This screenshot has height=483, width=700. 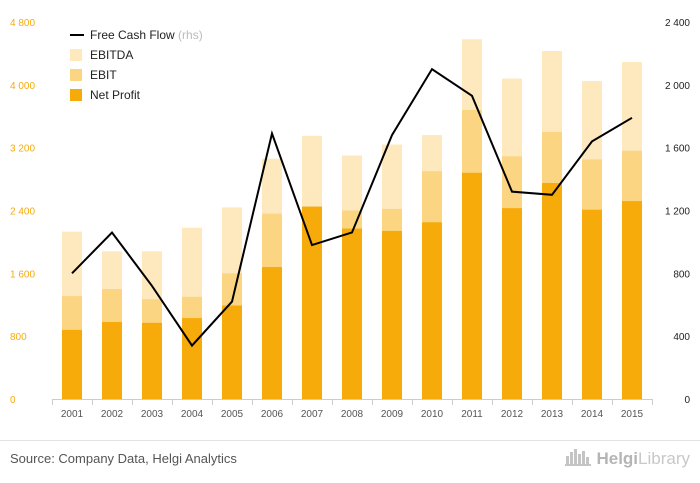 What do you see at coordinates (677, 86) in the screenshot?
I see `y-right-tick-label: 2 000` at bounding box center [677, 86].